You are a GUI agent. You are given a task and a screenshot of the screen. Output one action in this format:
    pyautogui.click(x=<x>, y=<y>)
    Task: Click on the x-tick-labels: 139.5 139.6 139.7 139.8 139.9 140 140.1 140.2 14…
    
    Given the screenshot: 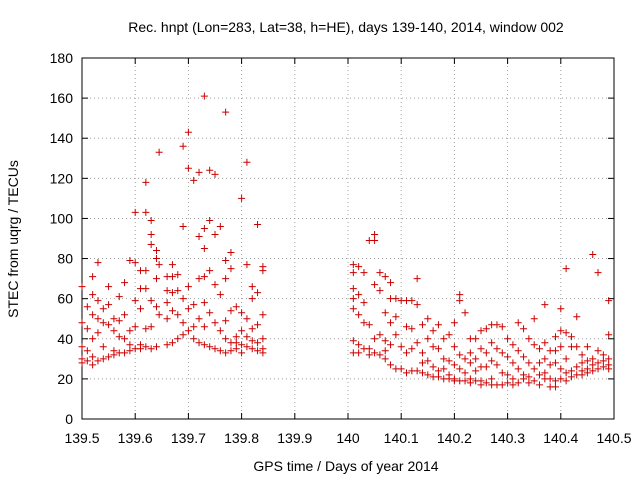 What is the action you would take?
    pyautogui.click(x=347, y=438)
    